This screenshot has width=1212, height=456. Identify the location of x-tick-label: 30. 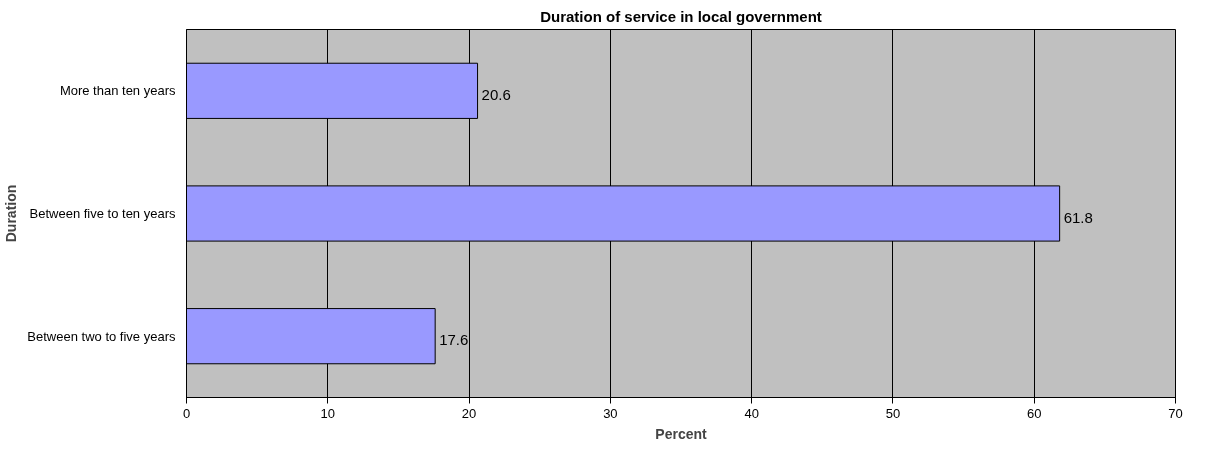
(610, 413).